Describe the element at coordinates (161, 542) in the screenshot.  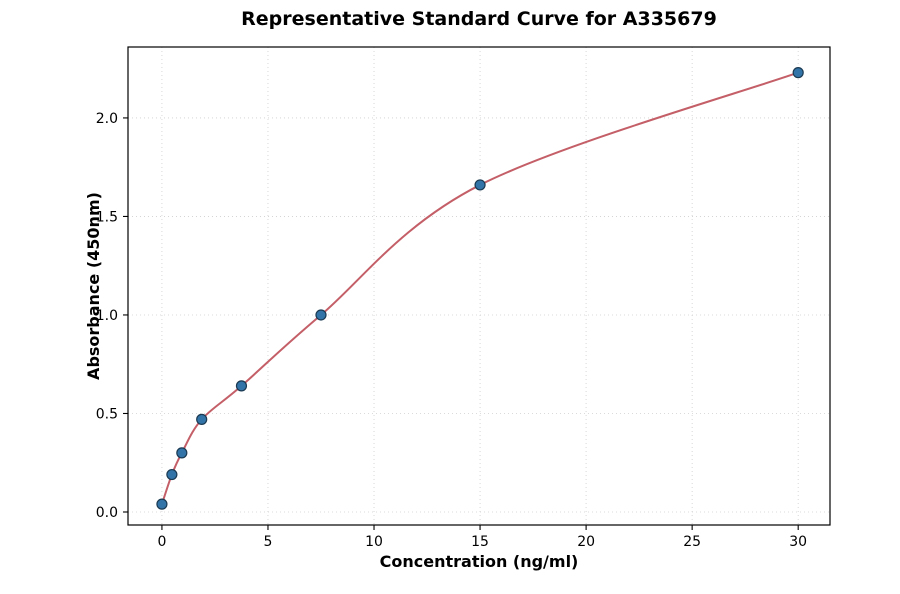
I see `x-tick-label: 0` at that location.